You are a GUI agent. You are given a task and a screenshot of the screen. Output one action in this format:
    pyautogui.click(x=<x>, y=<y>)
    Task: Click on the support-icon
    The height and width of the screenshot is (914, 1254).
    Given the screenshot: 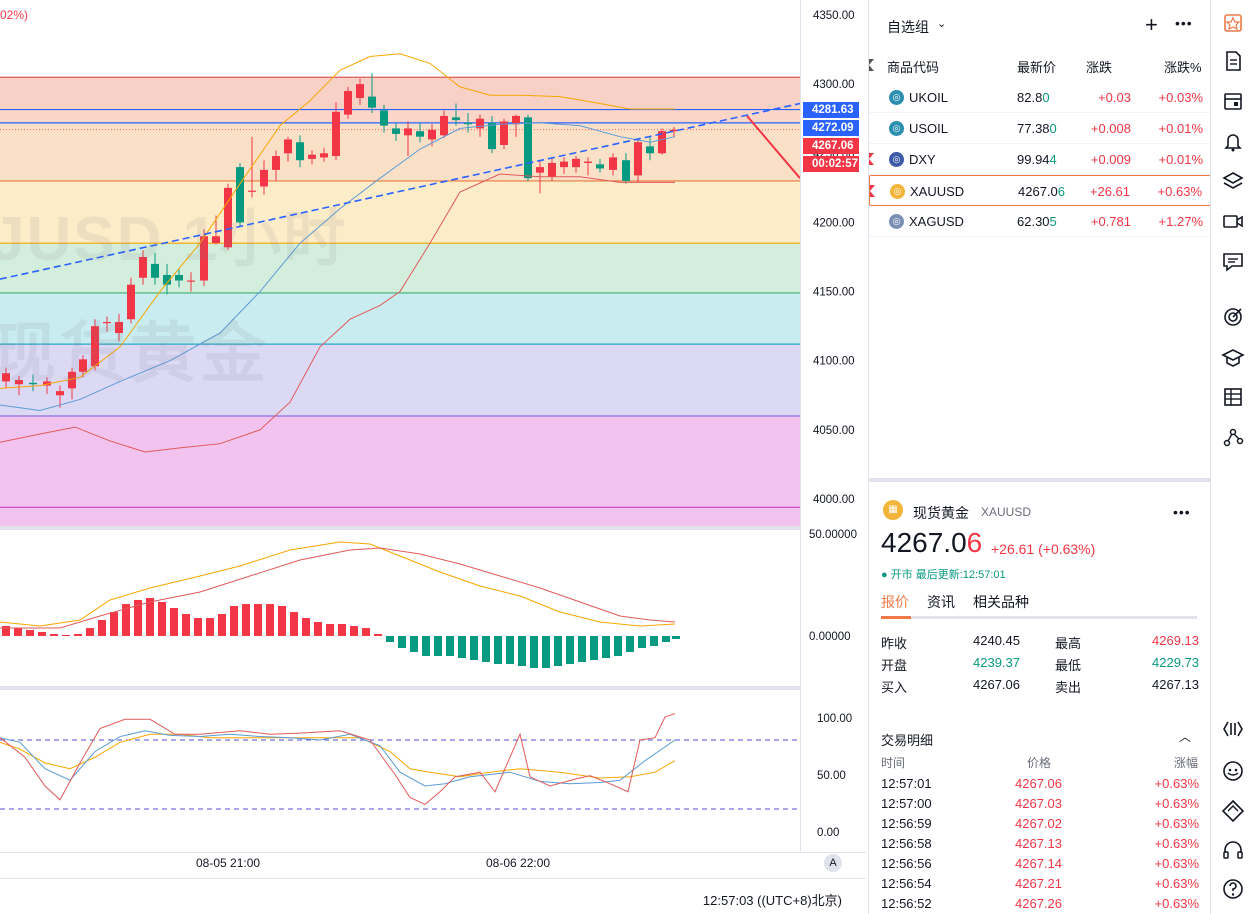 What is the action you would take?
    pyautogui.click(x=1233, y=851)
    